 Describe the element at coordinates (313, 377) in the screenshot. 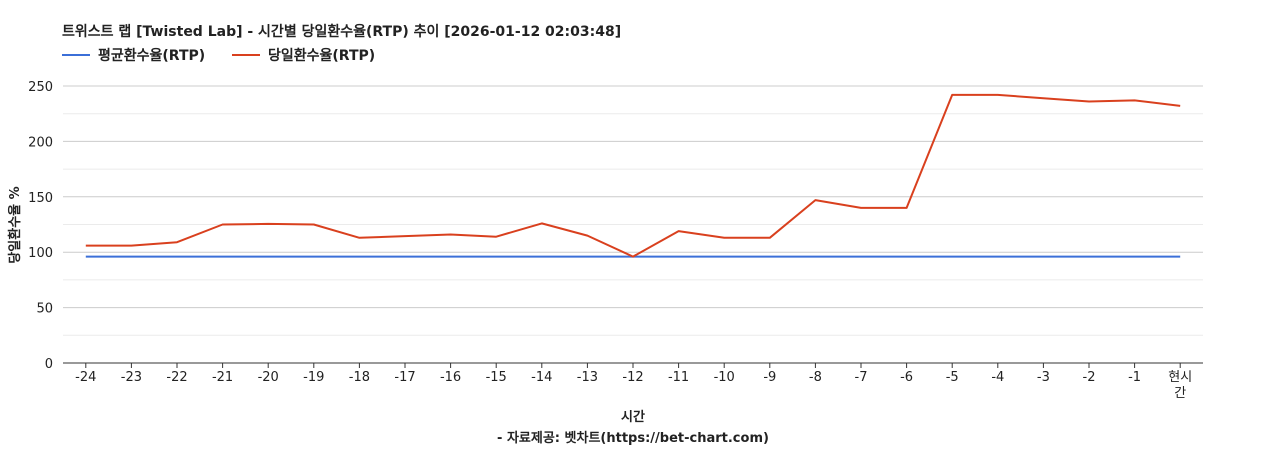

I see `x-tick-label: -19` at that location.